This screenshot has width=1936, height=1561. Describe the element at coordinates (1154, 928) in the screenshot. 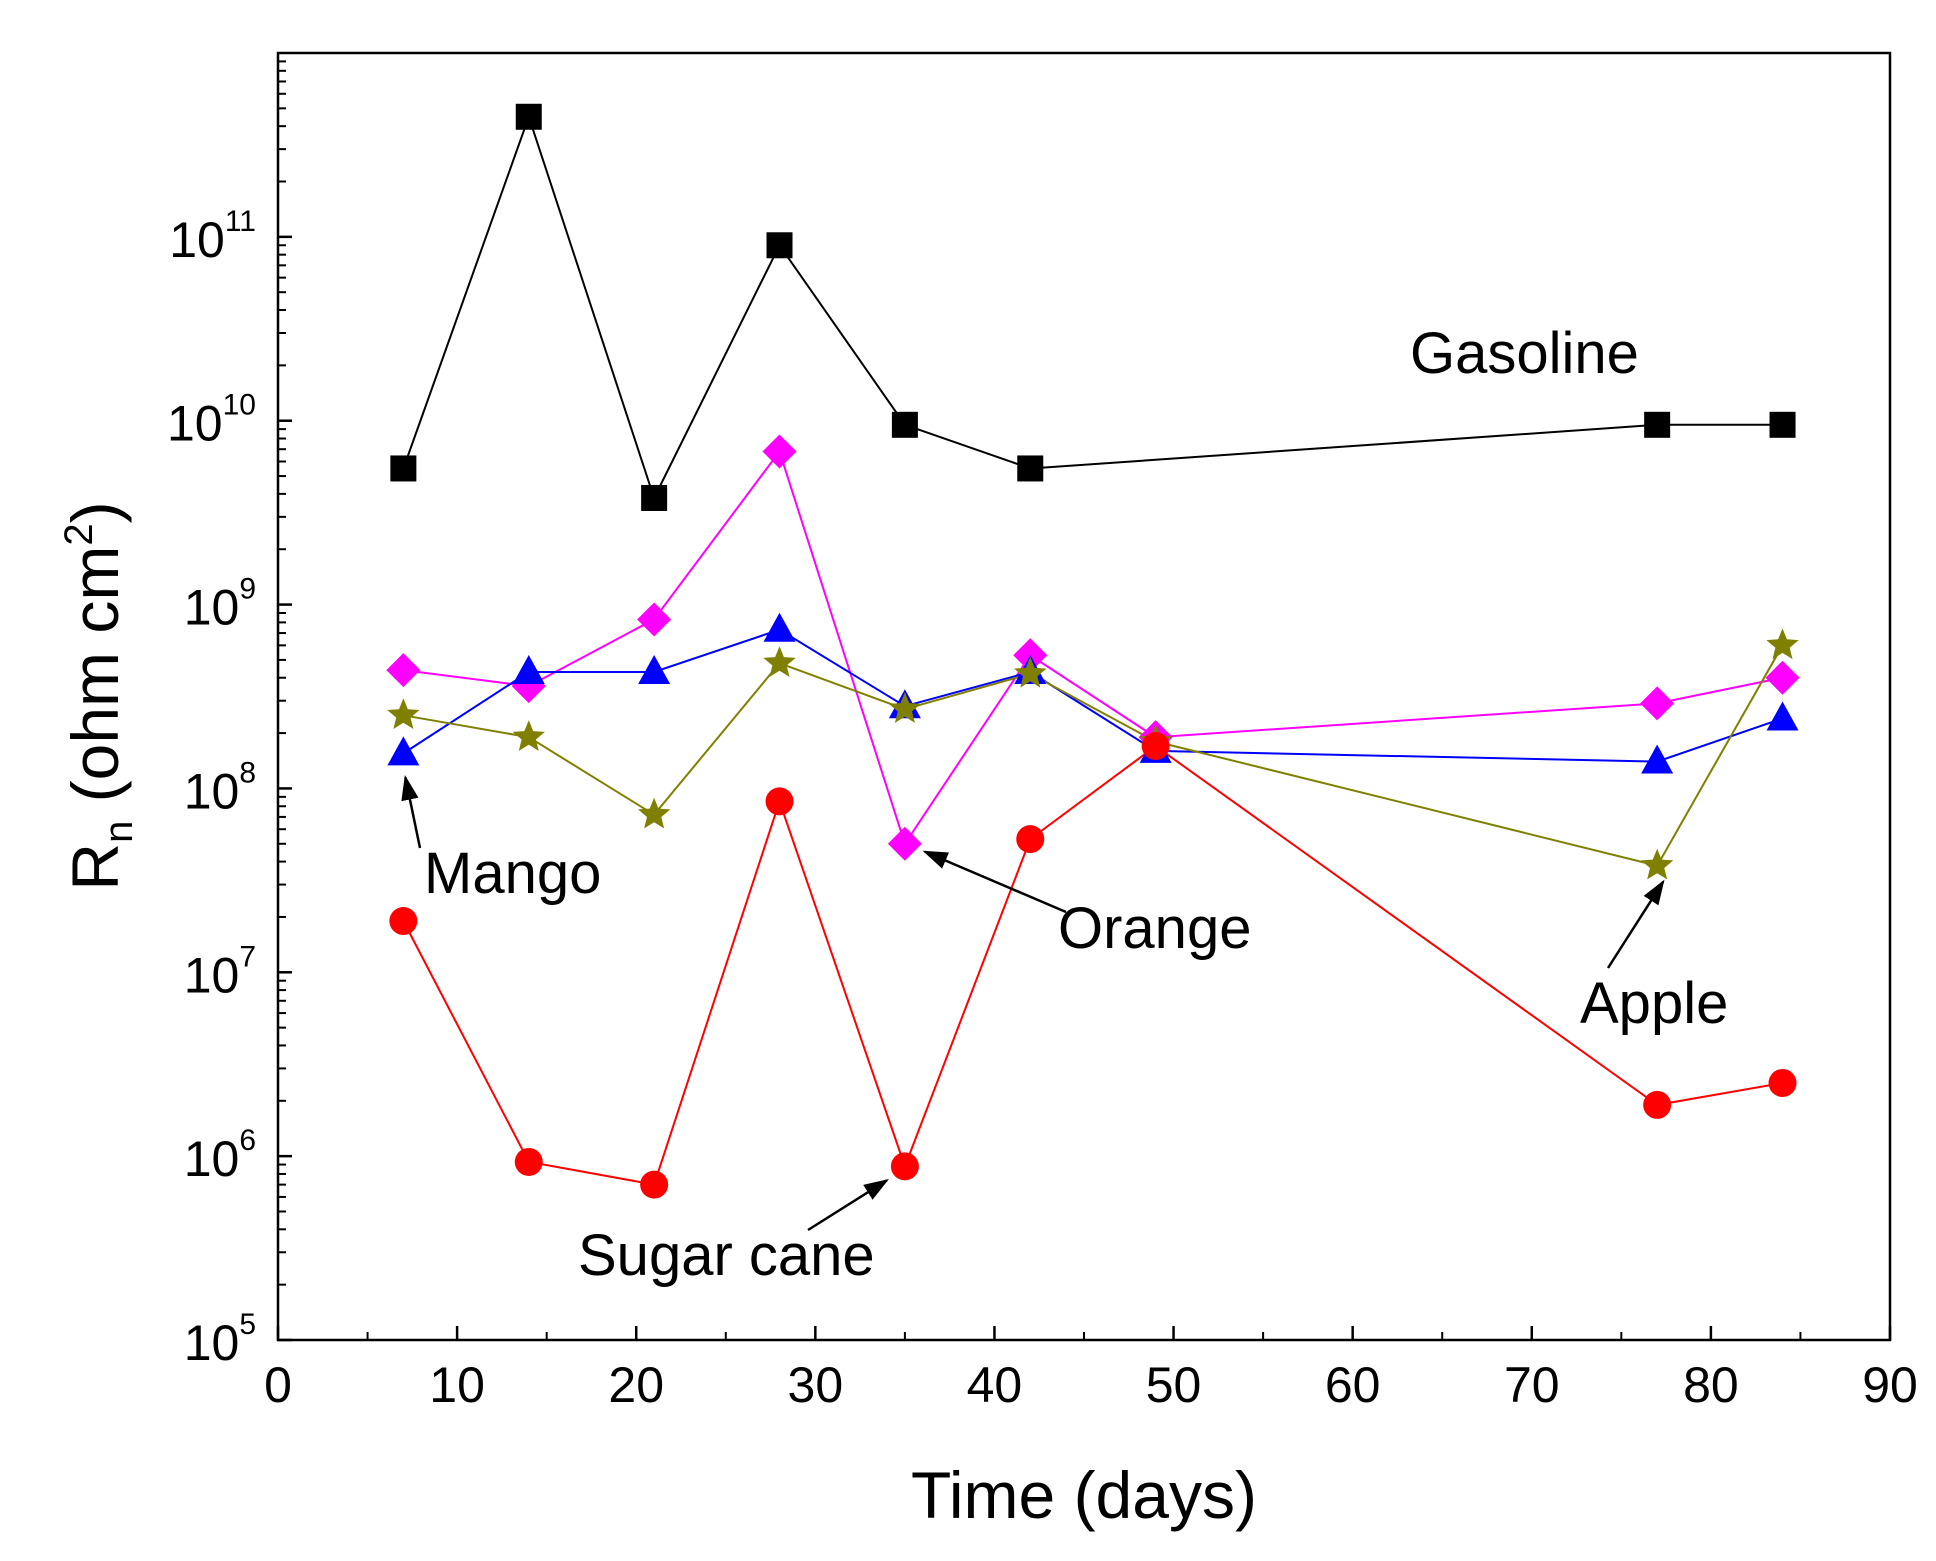

I see `annotation-orange: Orange` at that location.